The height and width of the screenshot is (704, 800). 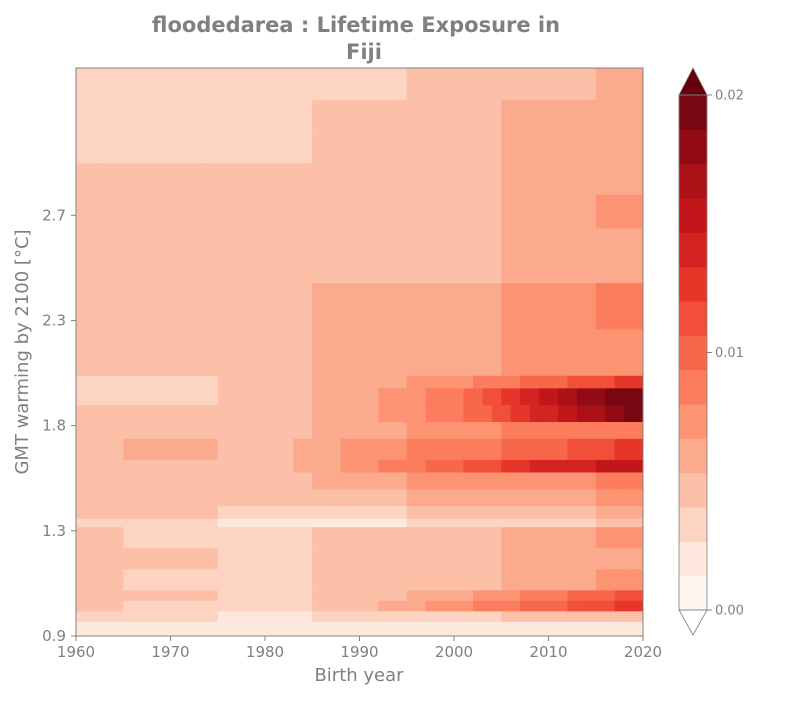 What do you see at coordinates (643, 652) in the screenshot?
I see `x-tick-label: 2020` at bounding box center [643, 652].